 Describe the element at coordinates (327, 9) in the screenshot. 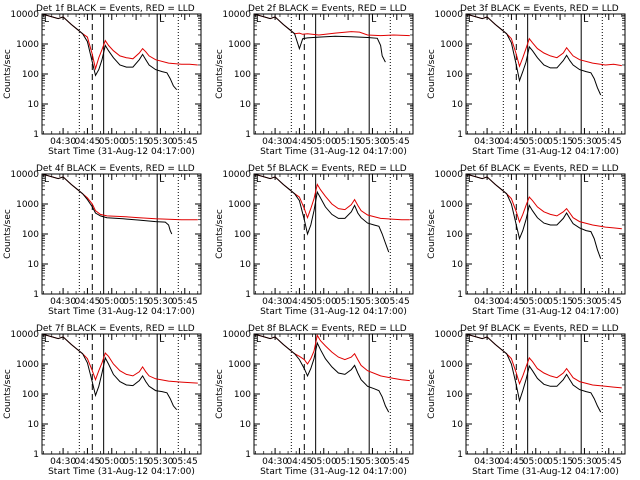

I see `panel-title: Det 2f BLACK = Events, RED = LLD` at that location.